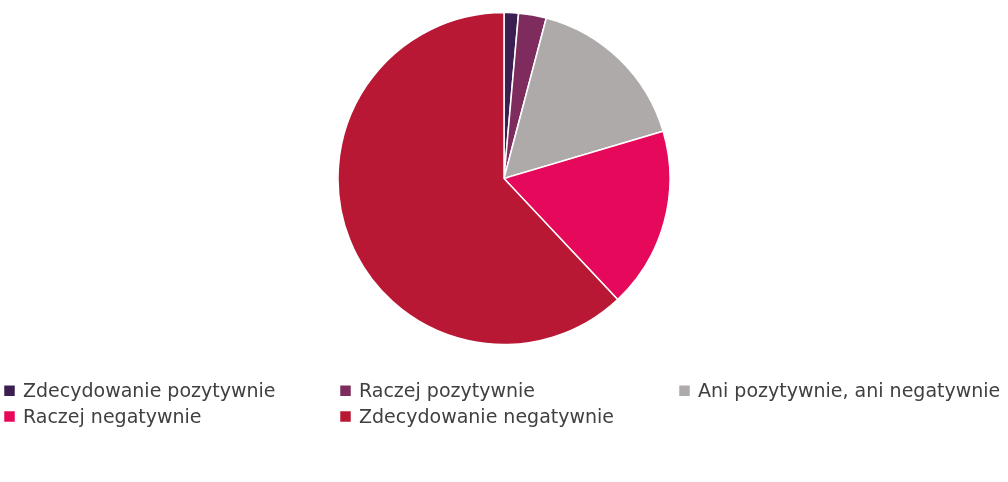  What do you see at coordinates (112, 415) in the screenshot?
I see `legend-label: Raczej negatywnie` at bounding box center [112, 415].